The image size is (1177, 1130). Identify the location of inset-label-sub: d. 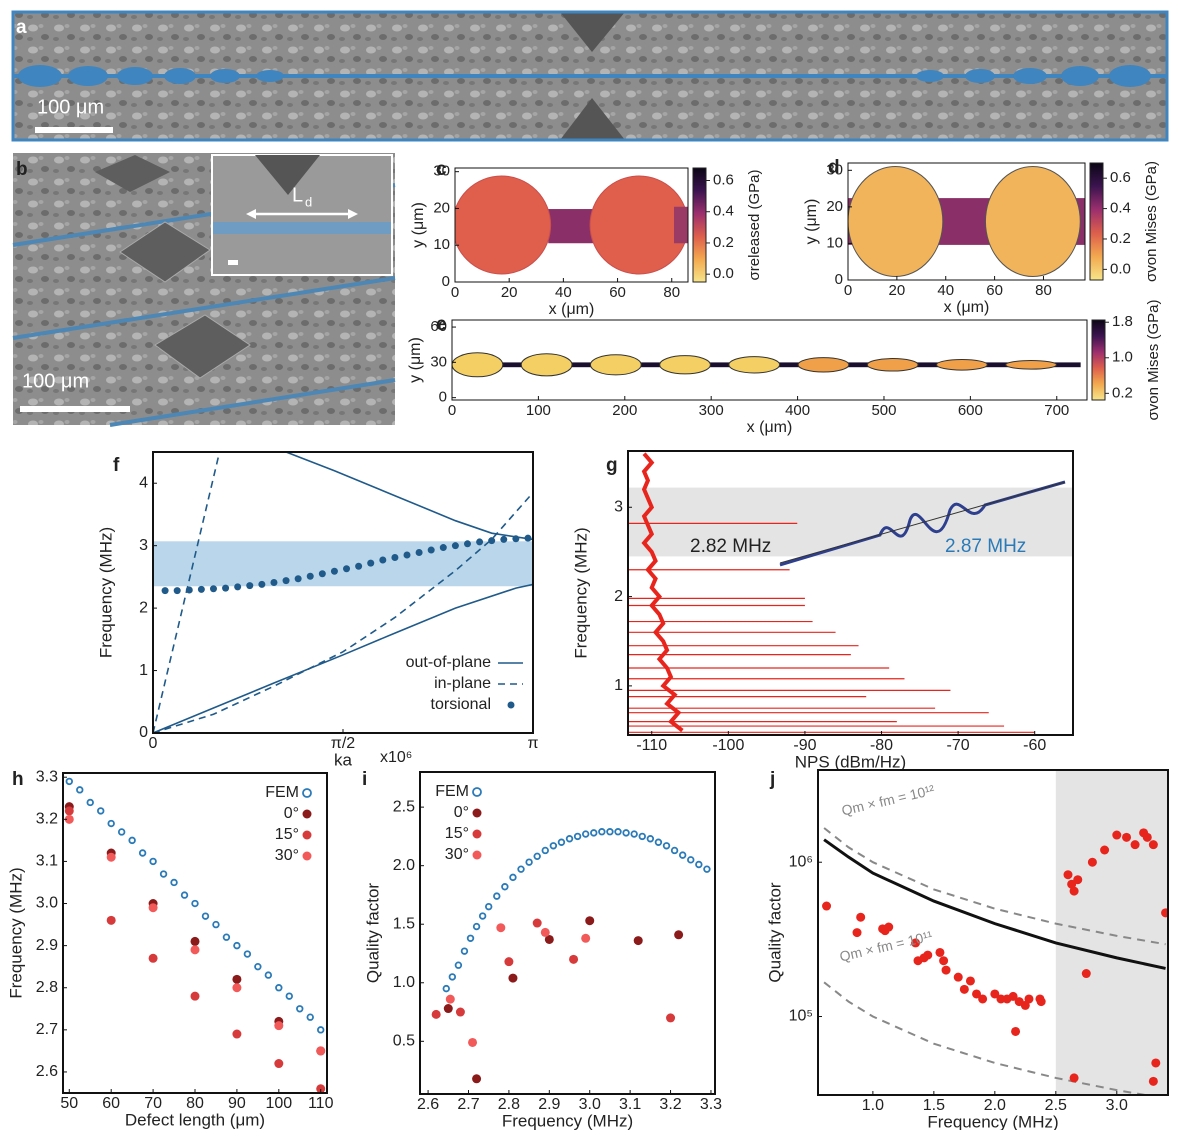
(308, 201).